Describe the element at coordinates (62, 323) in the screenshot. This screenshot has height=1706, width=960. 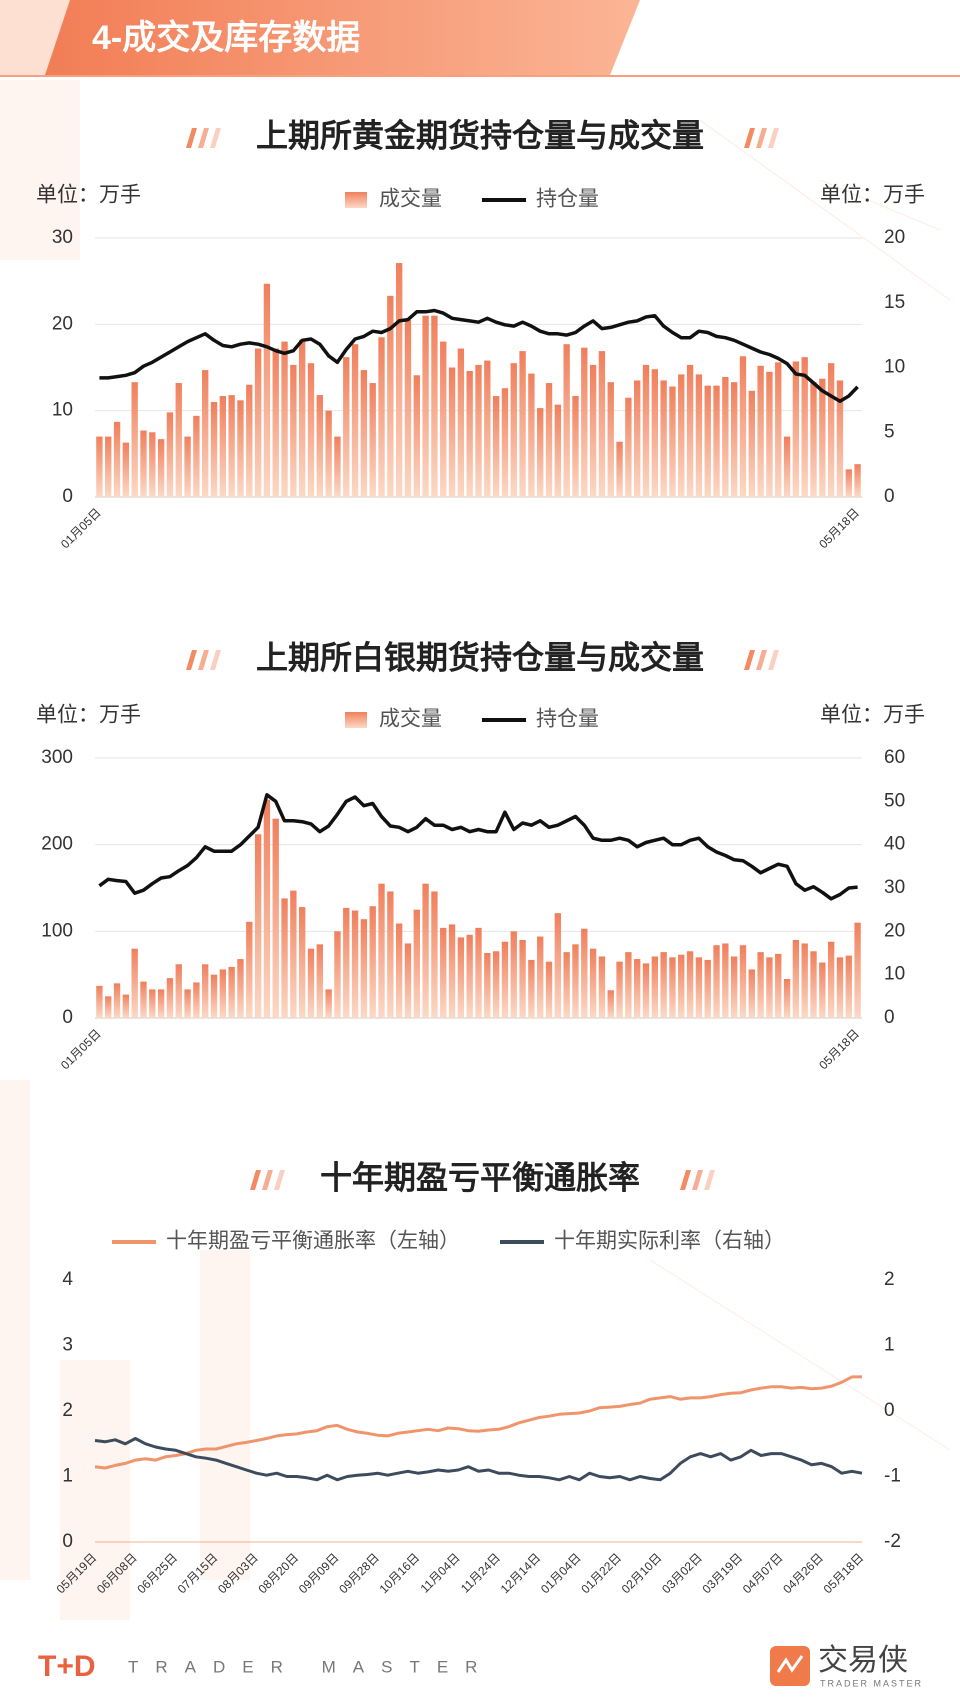
I see `y-tick-label: 20` at that location.